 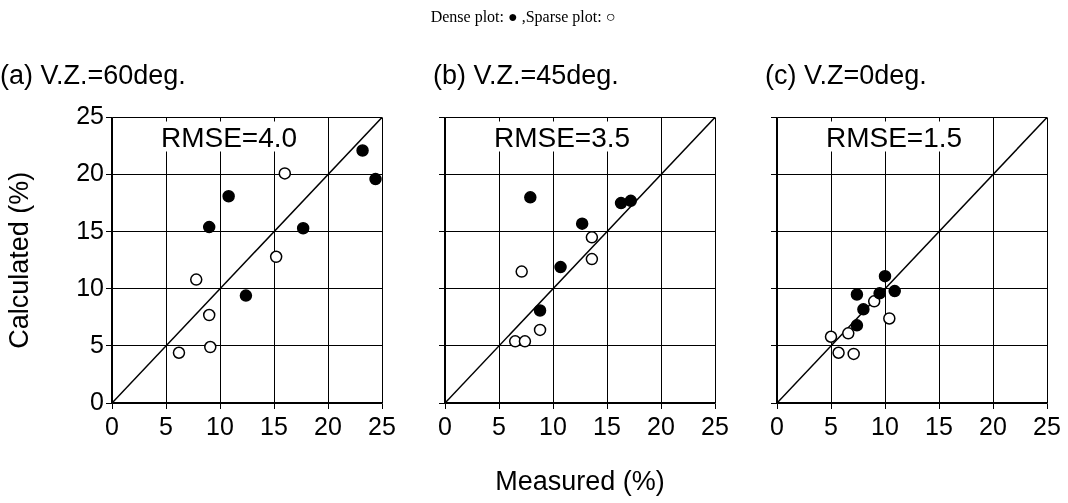 What do you see at coordinates (894, 138) in the screenshot?
I see `annotation: RMSE=1.5` at bounding box center [894, 138].